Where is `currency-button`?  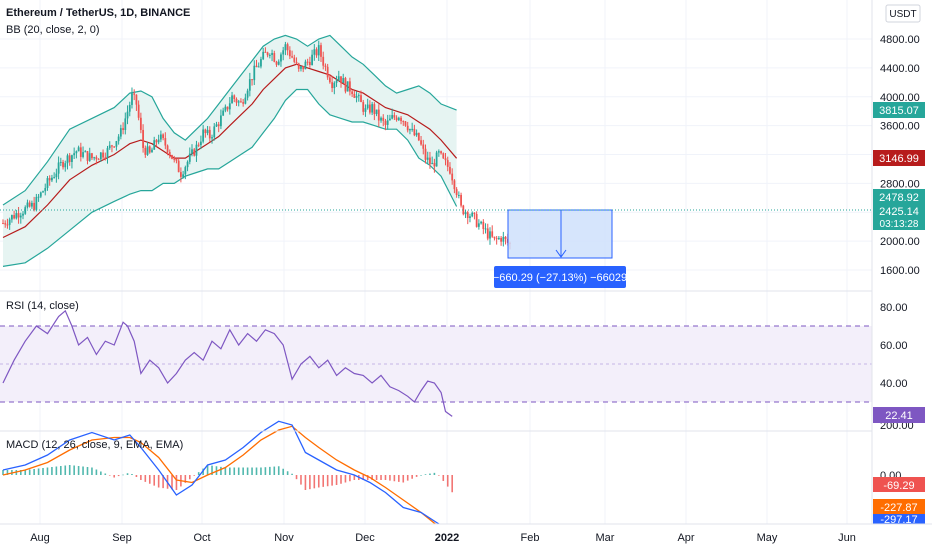
currency-button is located at coordinates (903, 13).